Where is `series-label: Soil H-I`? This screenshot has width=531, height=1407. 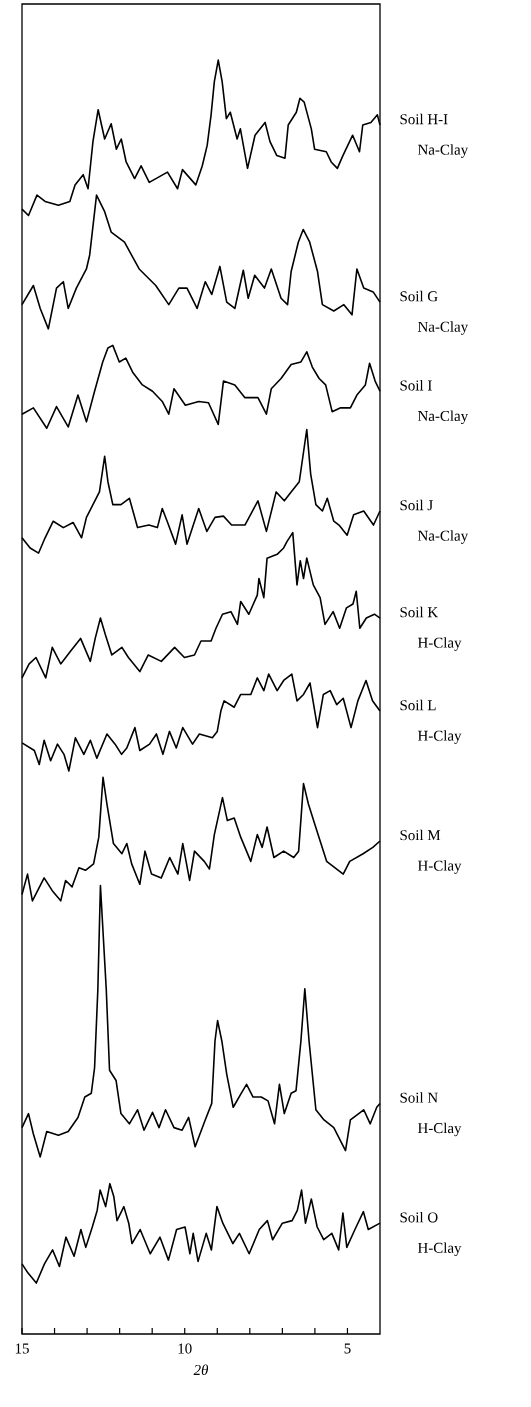 series-label: Soil H-I is located at coordinates (424, 119).